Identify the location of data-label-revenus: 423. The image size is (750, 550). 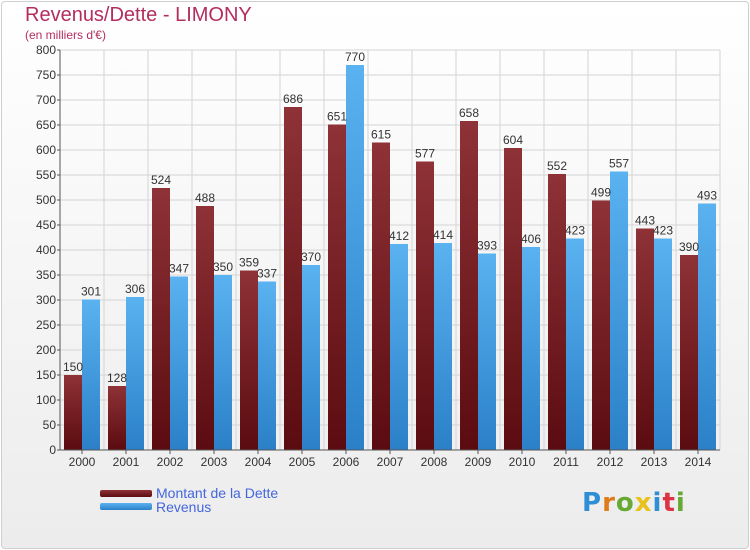
(663, 231).